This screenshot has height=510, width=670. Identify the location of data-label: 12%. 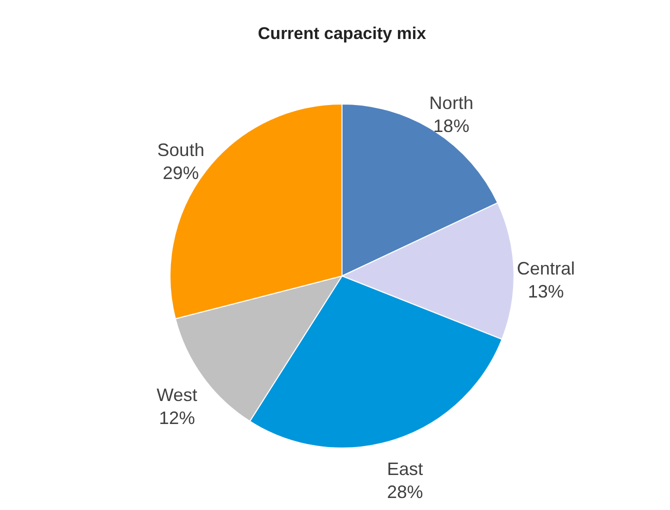
(176, 418).